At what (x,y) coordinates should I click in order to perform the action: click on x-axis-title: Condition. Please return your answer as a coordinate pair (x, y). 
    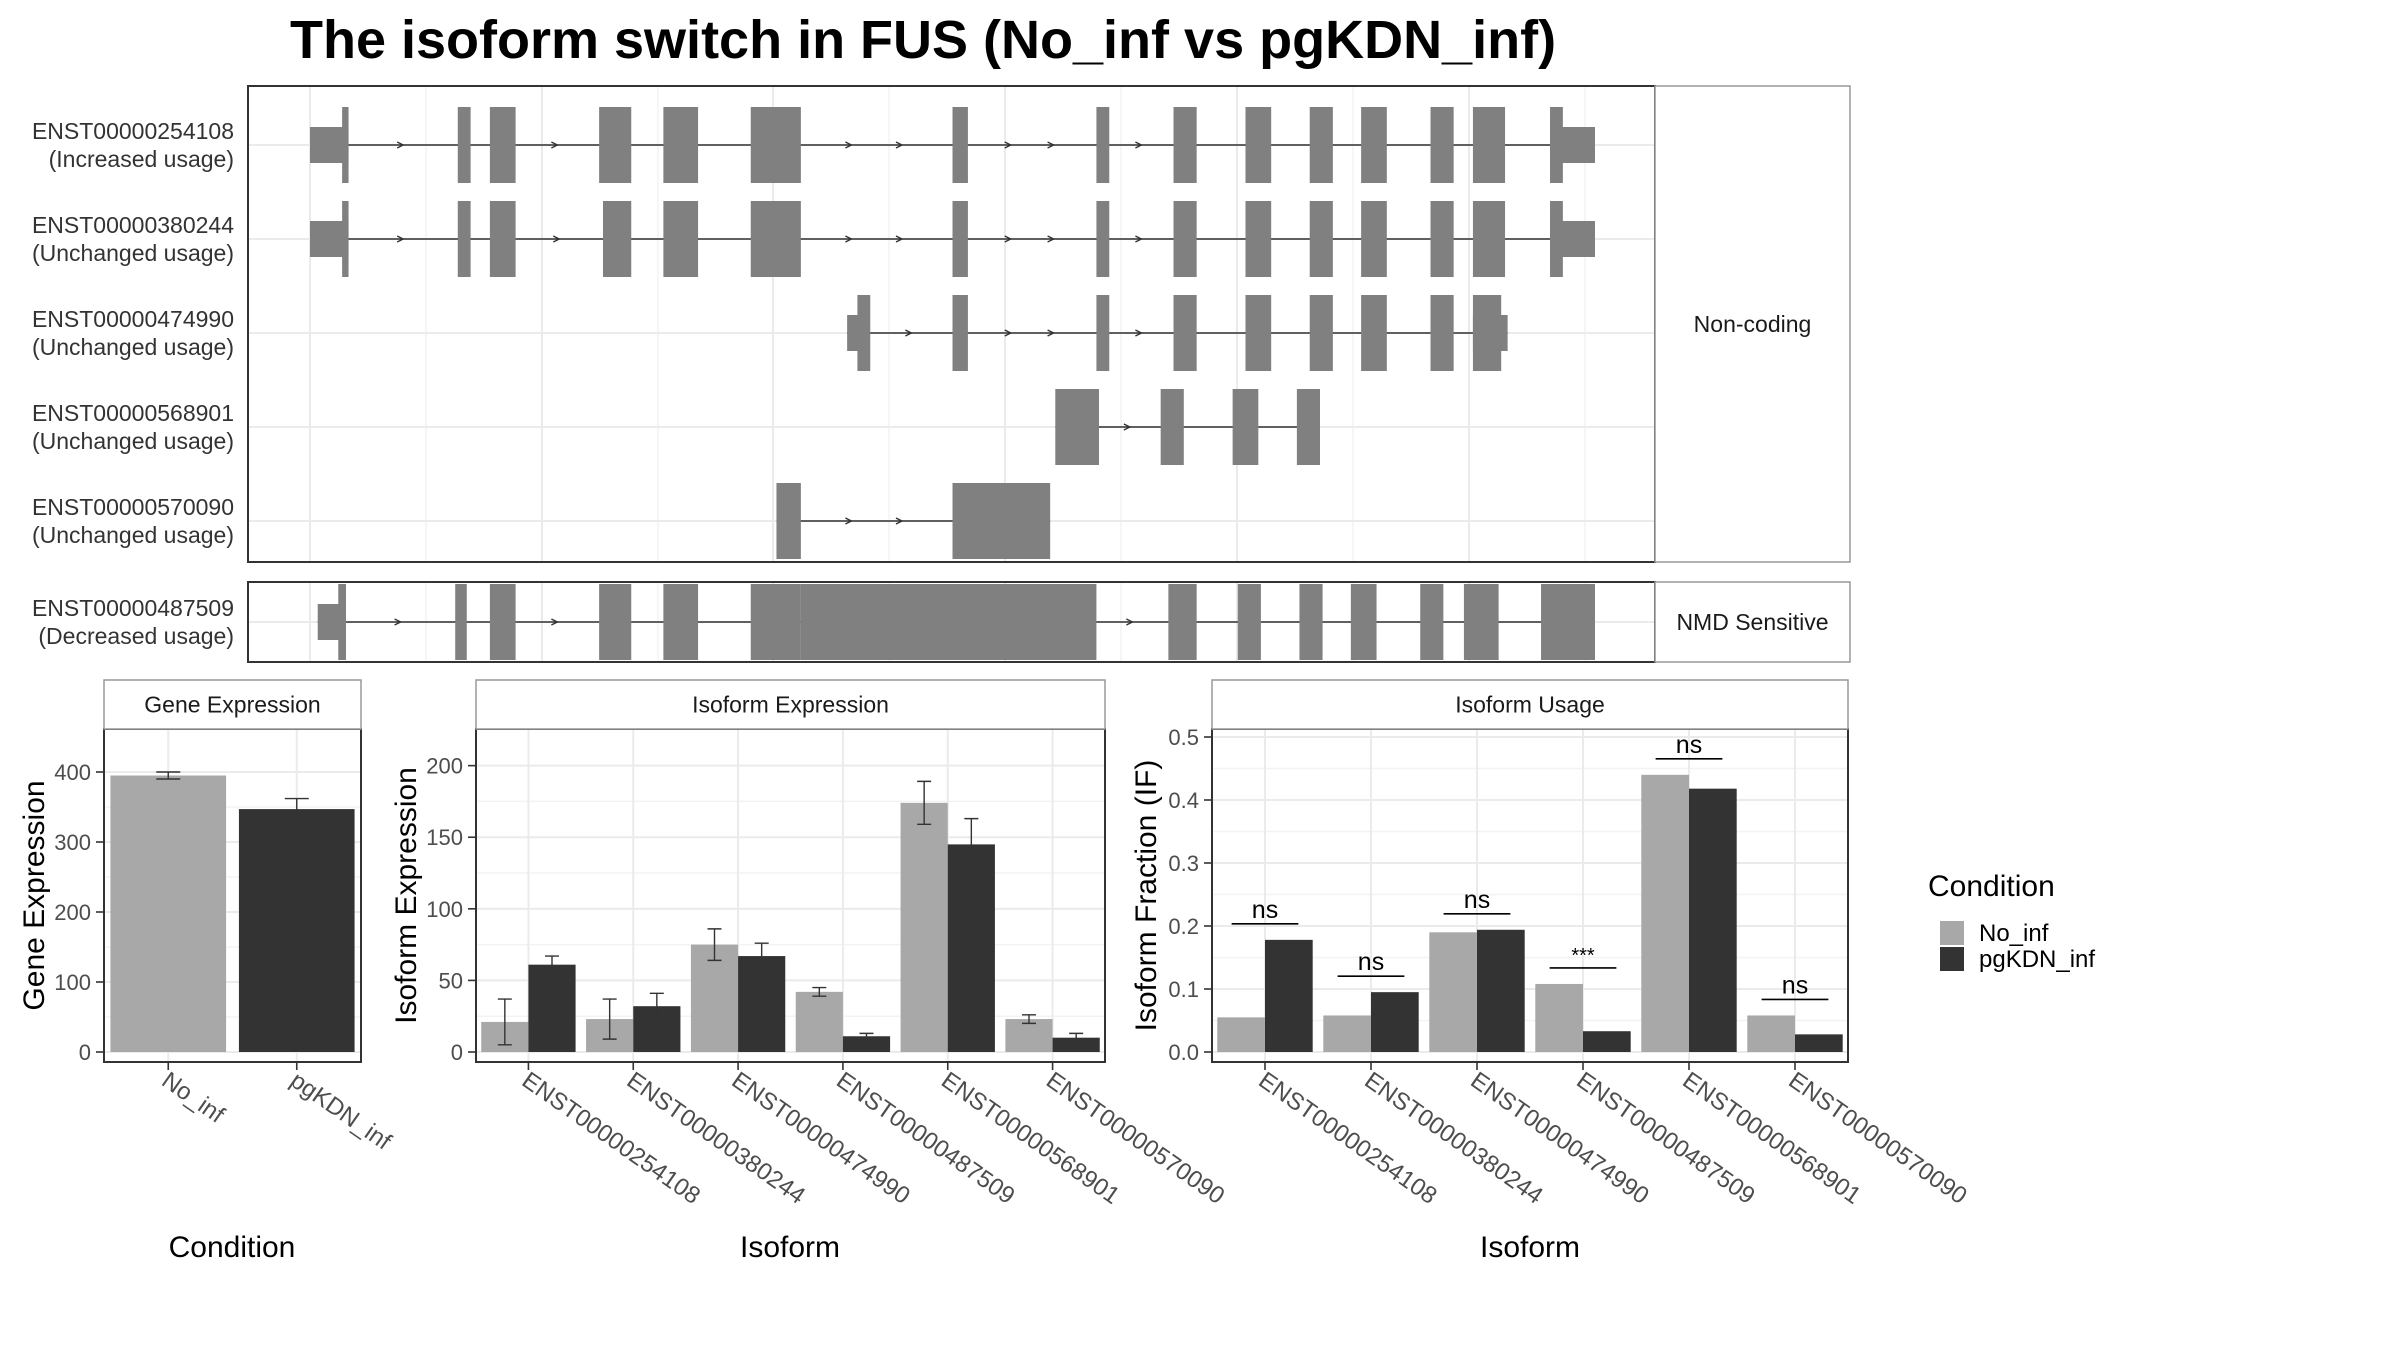
    Looking at the image, I should click on (232, 1247).